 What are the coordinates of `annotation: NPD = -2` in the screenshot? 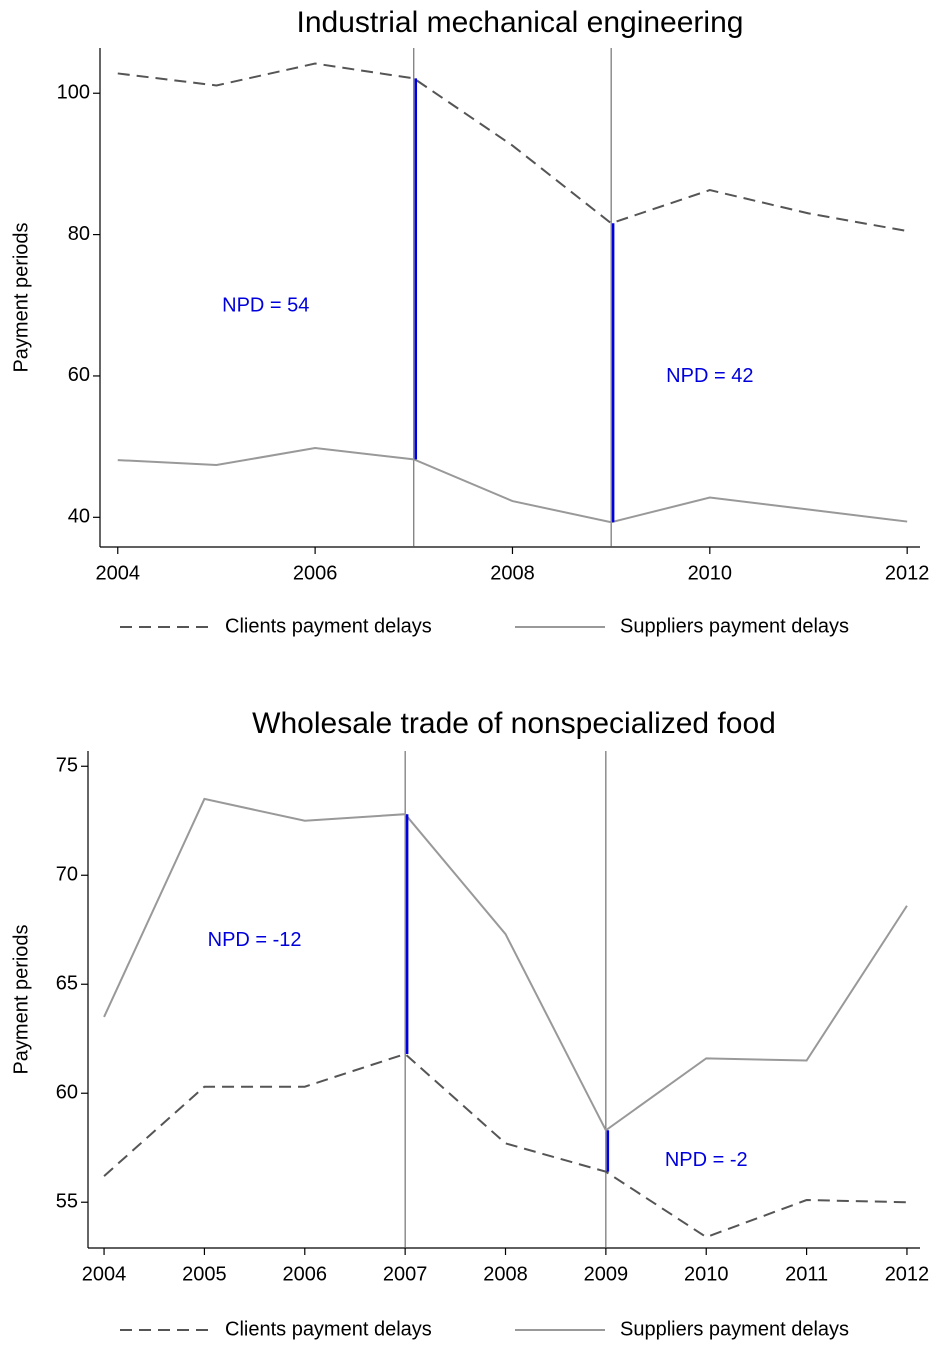 It's located at (706, 1160).